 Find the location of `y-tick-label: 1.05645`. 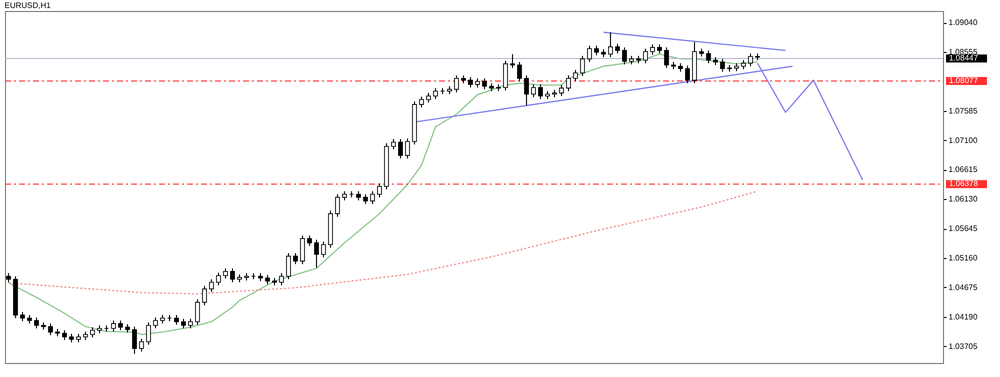

y-tick-label: 1.05645 is located at coordinates (963, 229).